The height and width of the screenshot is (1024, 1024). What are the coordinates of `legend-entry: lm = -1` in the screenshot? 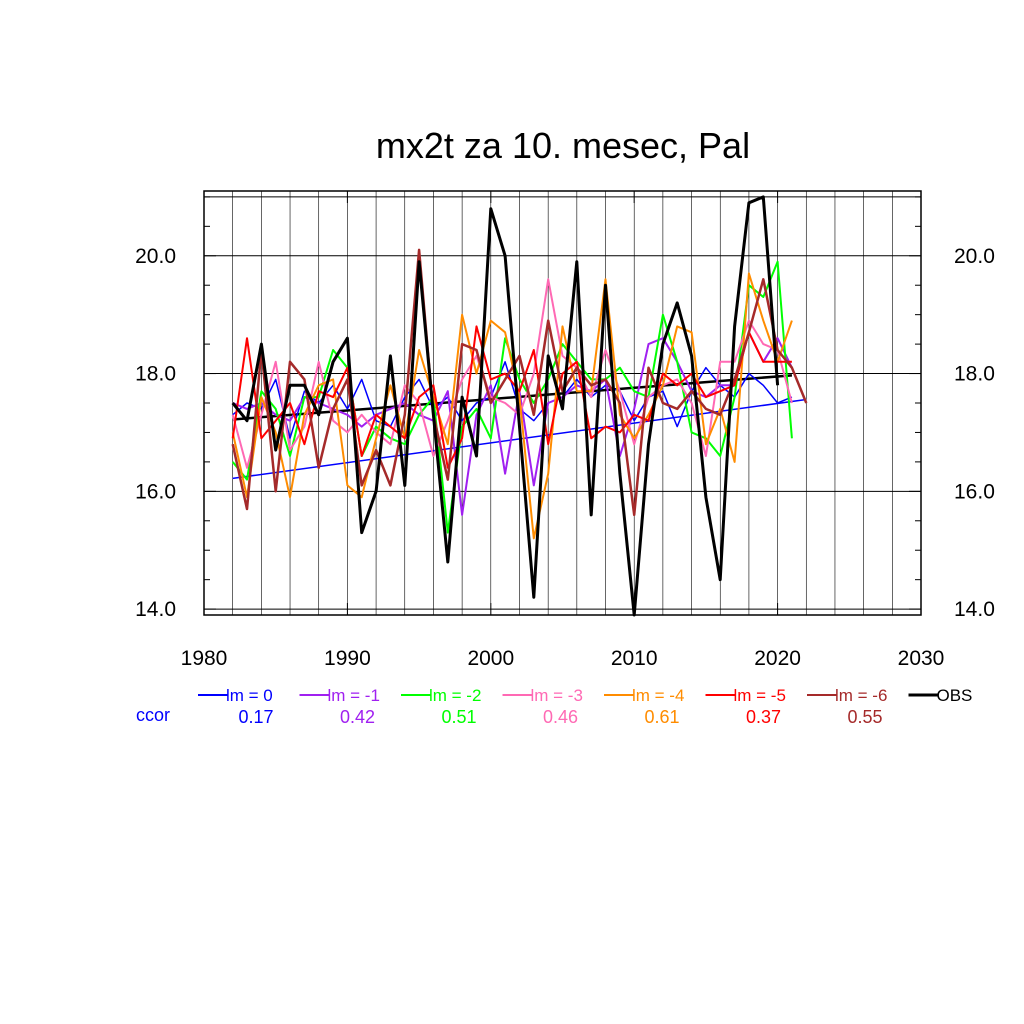 It's located at (354, 695).